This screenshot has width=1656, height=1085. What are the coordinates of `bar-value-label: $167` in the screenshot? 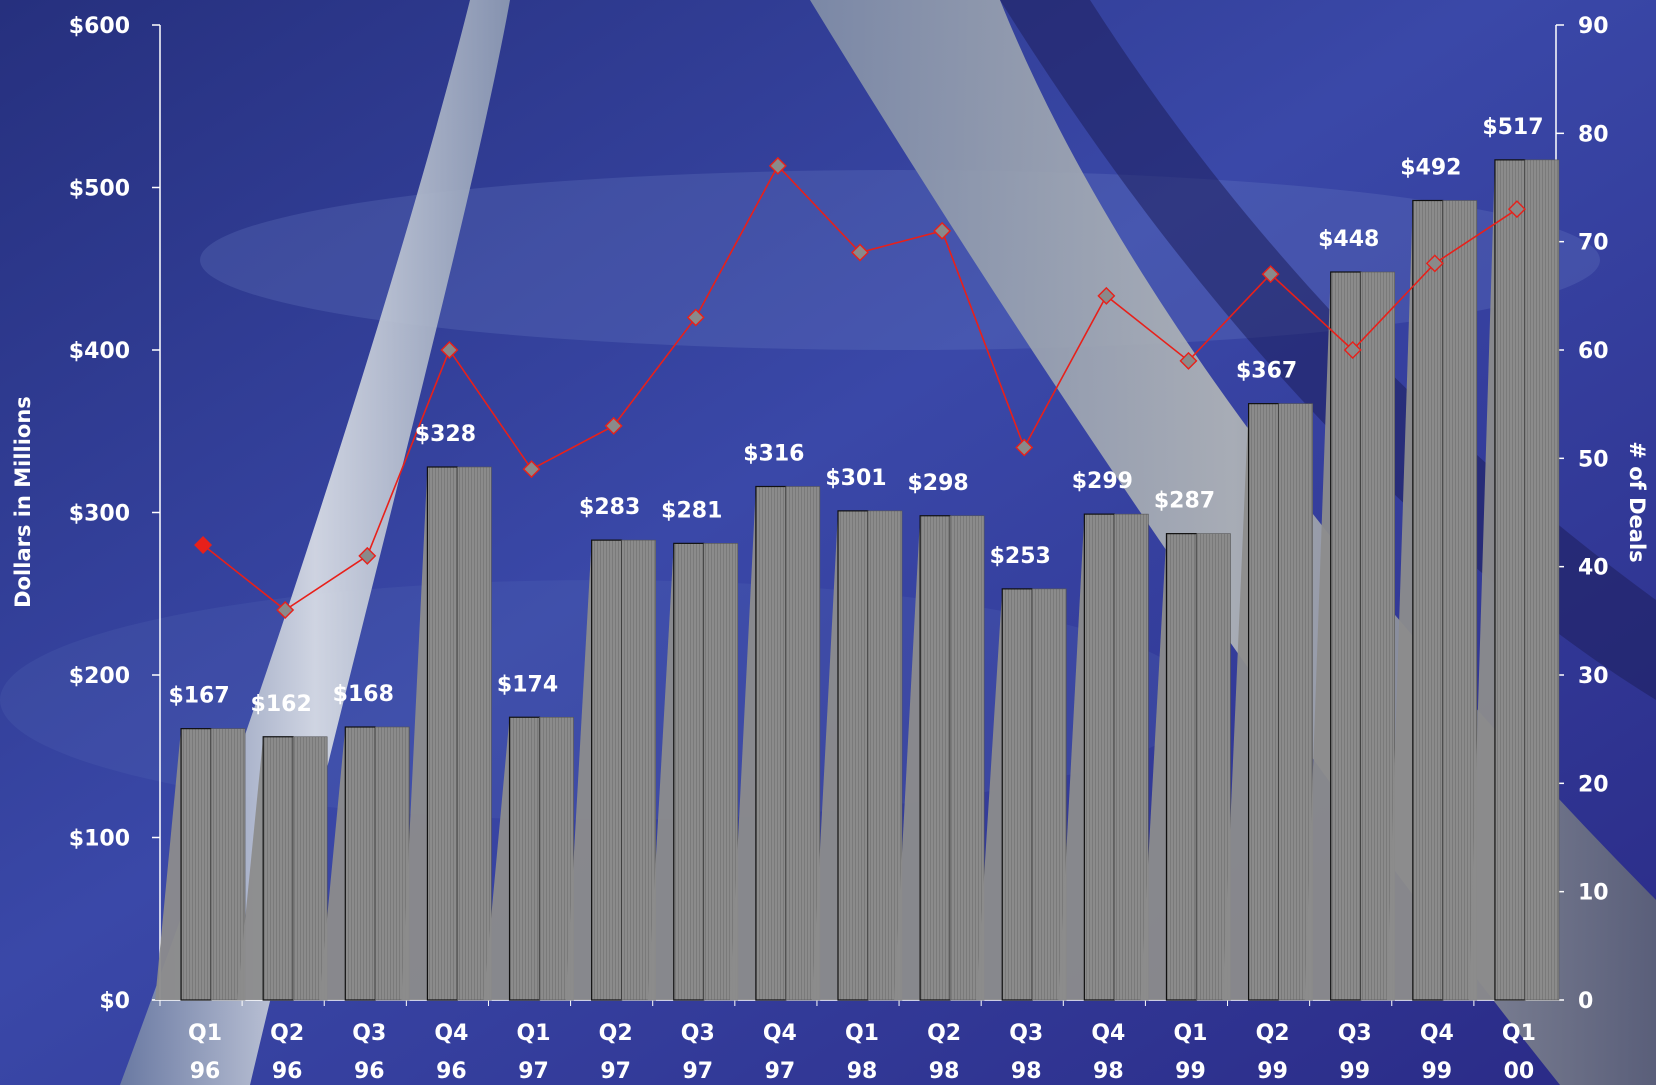 It's located at (198, 696).